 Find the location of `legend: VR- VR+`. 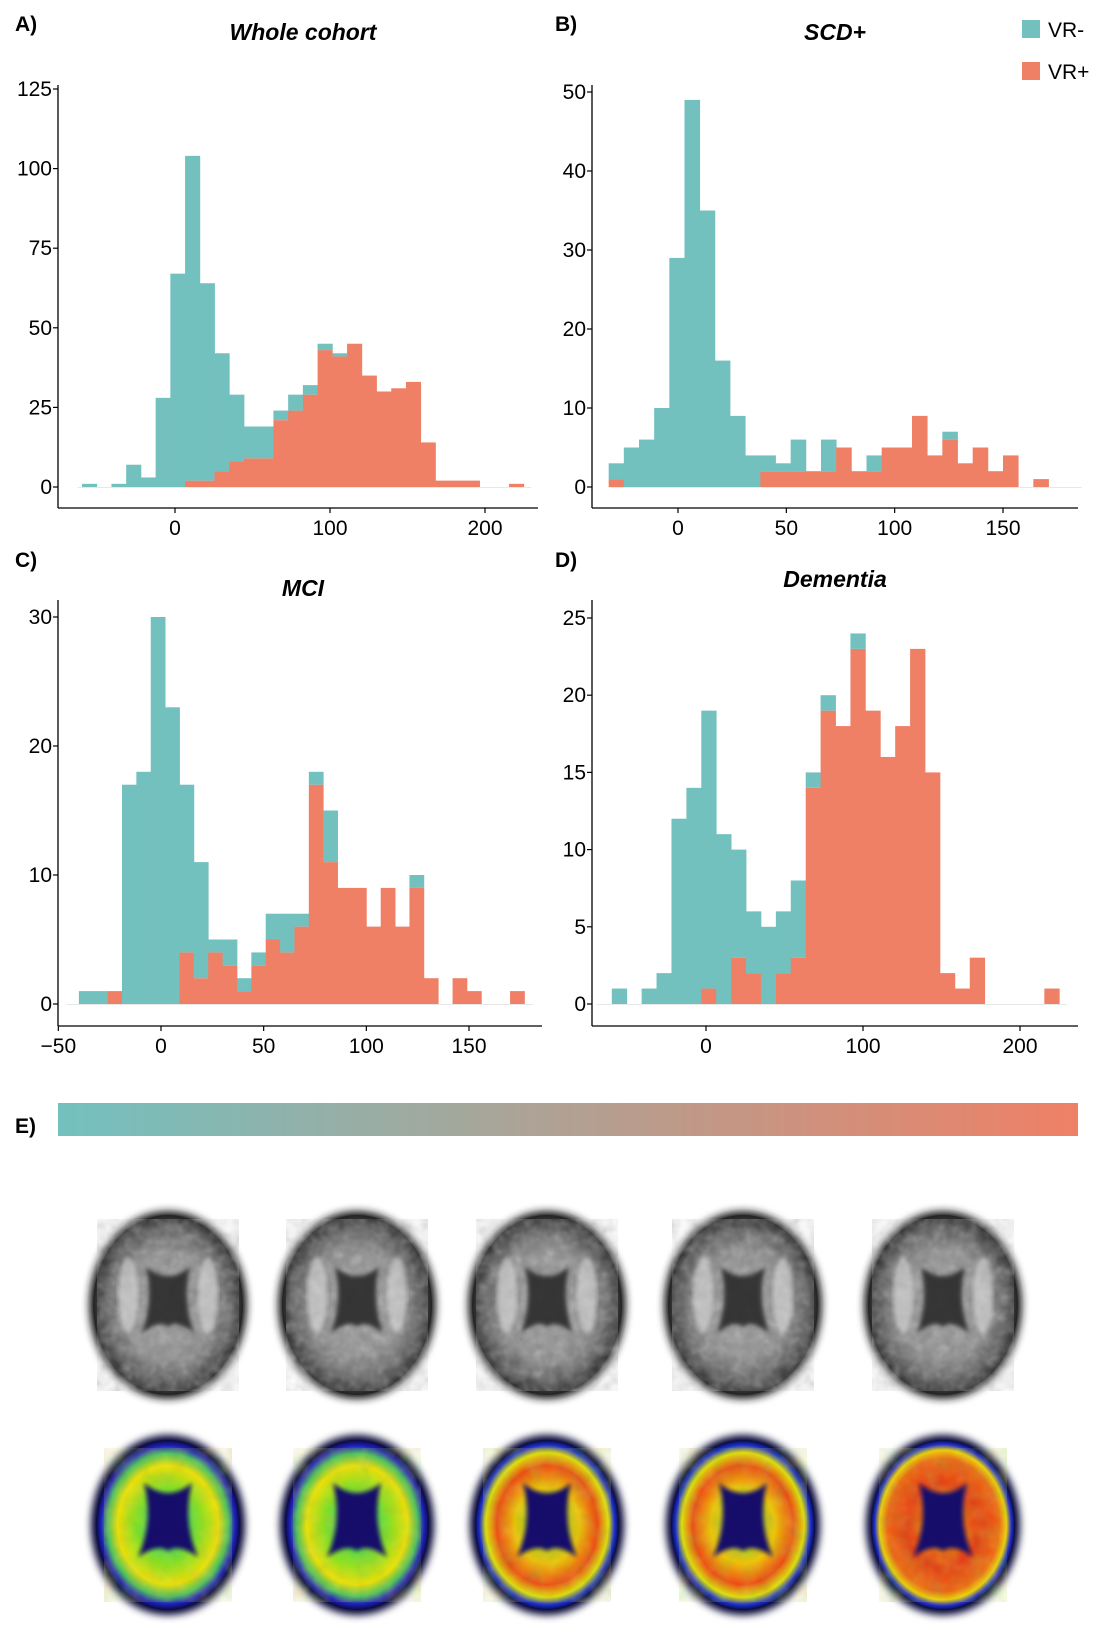

legend: VR- VR+ is located at coordinates (1055, 51).